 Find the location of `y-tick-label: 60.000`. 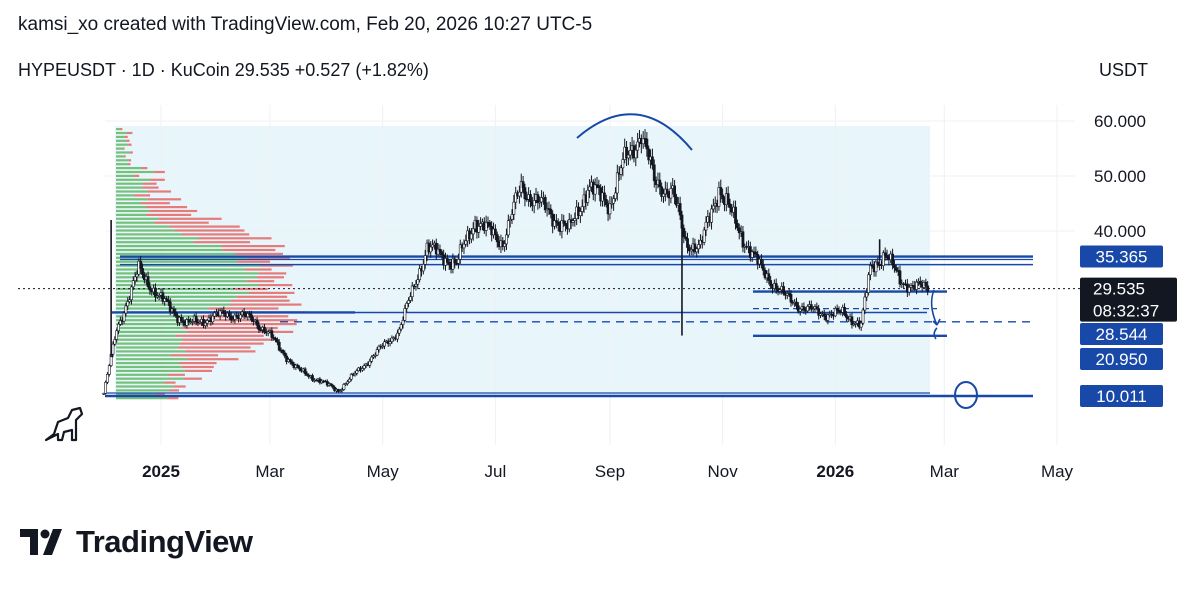

y-tick-label: 60.000 is located at coordinates (1120, 121).